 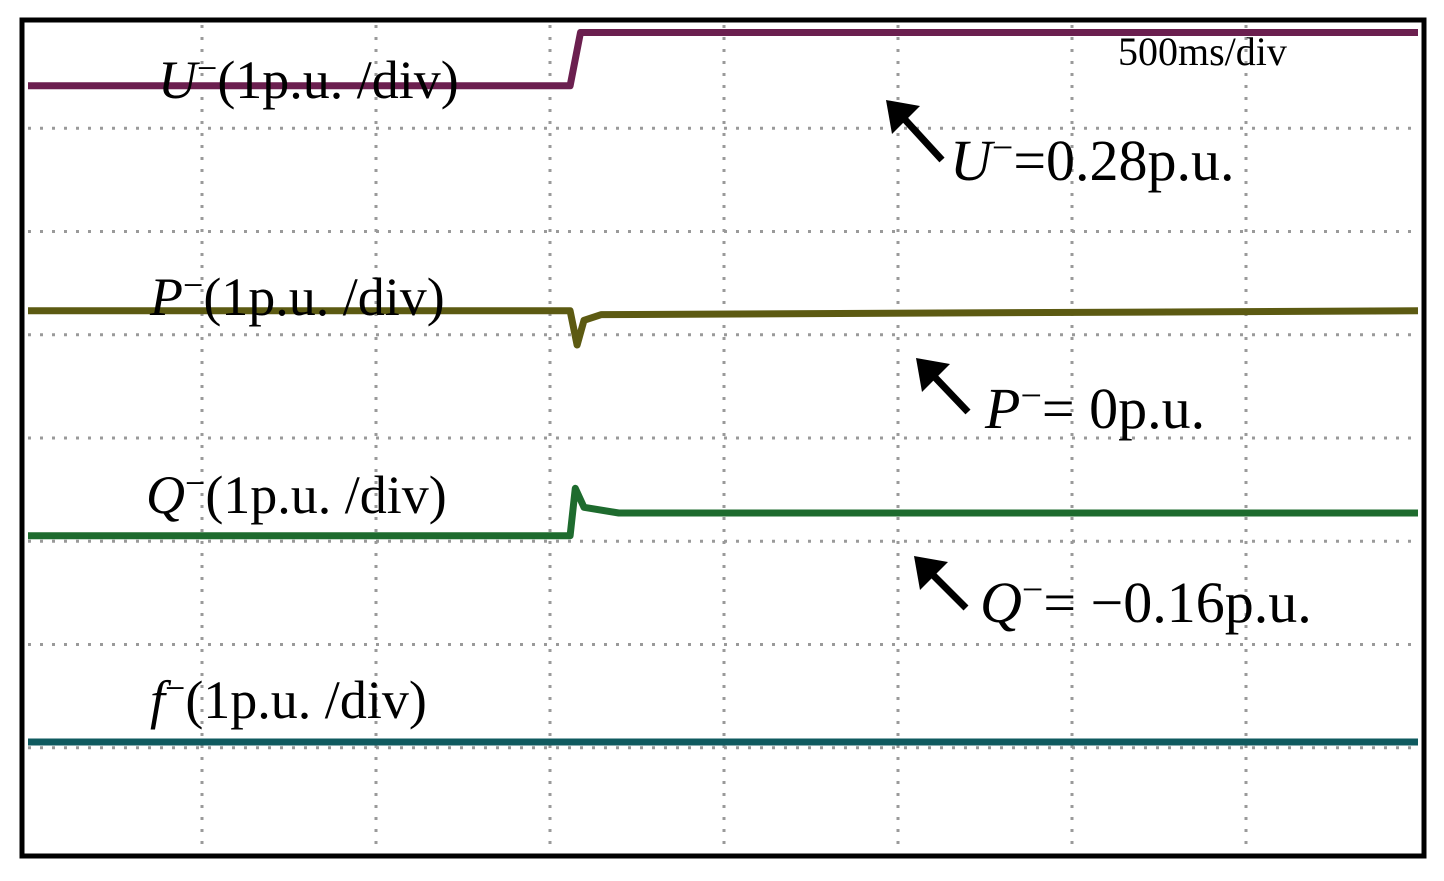 What do you see at coordinates (1002, 408) in the screenshot?
I see `annotation-symbol: P` at bounding box center [1002, 408].